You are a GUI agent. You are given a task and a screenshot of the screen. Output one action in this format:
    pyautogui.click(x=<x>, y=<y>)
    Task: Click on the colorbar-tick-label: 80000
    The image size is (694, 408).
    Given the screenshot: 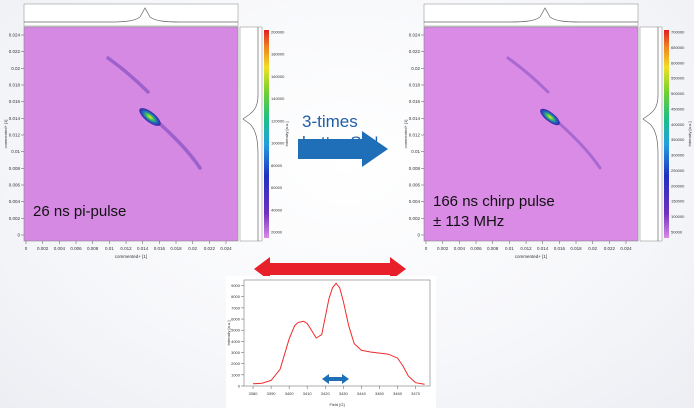 What is the action you would take?
    pyautogui.click(x=277, y=165)
    